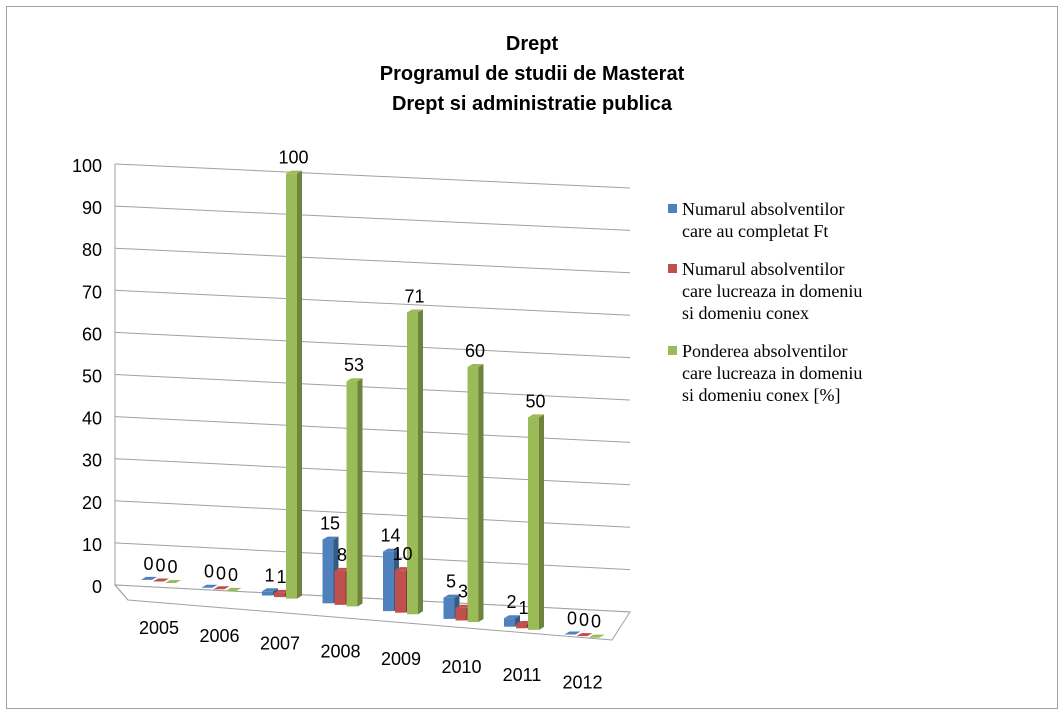  What do you see at coordinates (92, 208) in the screenshot?
I see `y-tick-label: 90` at bounding box center [92, 208].